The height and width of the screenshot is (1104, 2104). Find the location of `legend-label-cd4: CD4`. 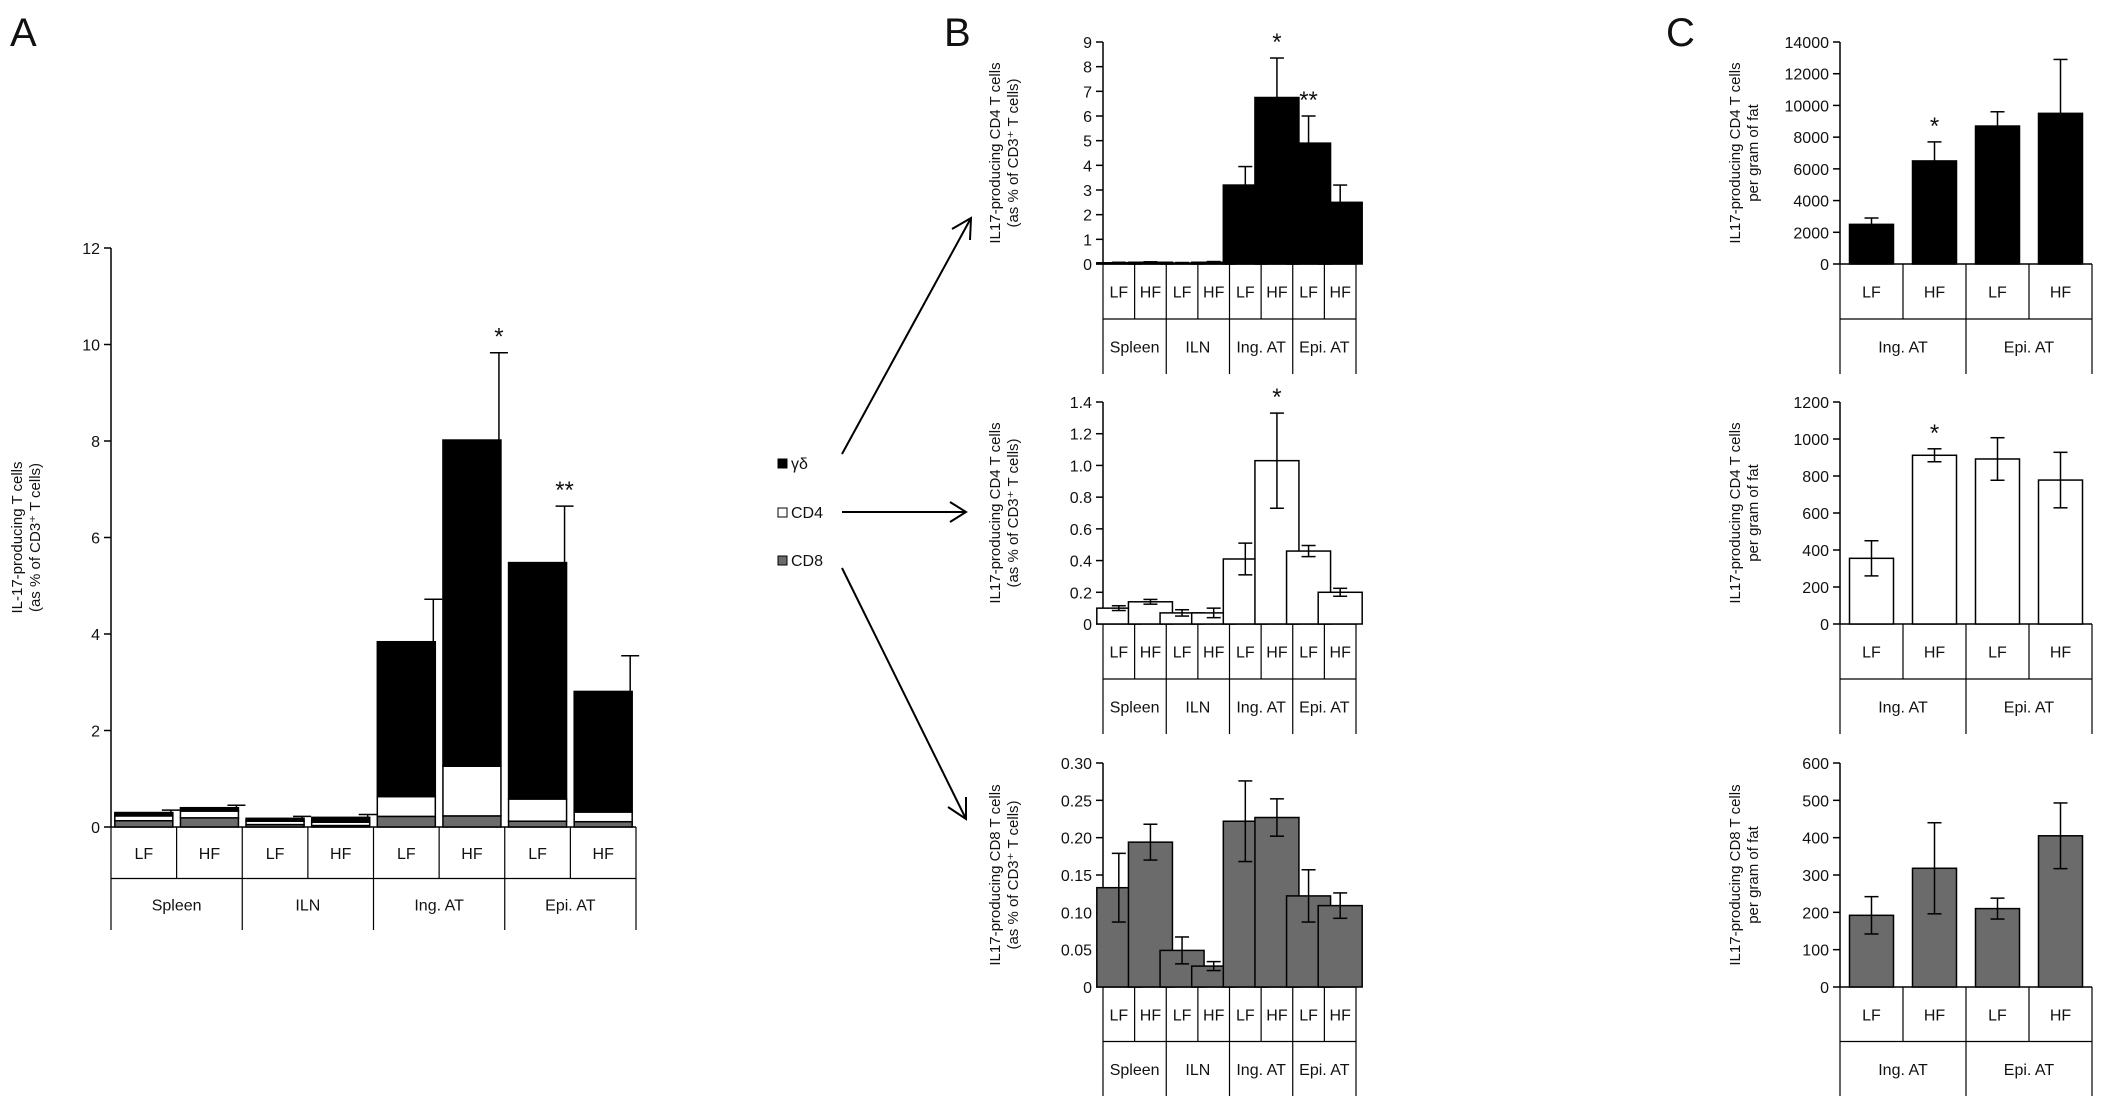

legend-label-cd4: CD4 is located at coordinates (807, 513).